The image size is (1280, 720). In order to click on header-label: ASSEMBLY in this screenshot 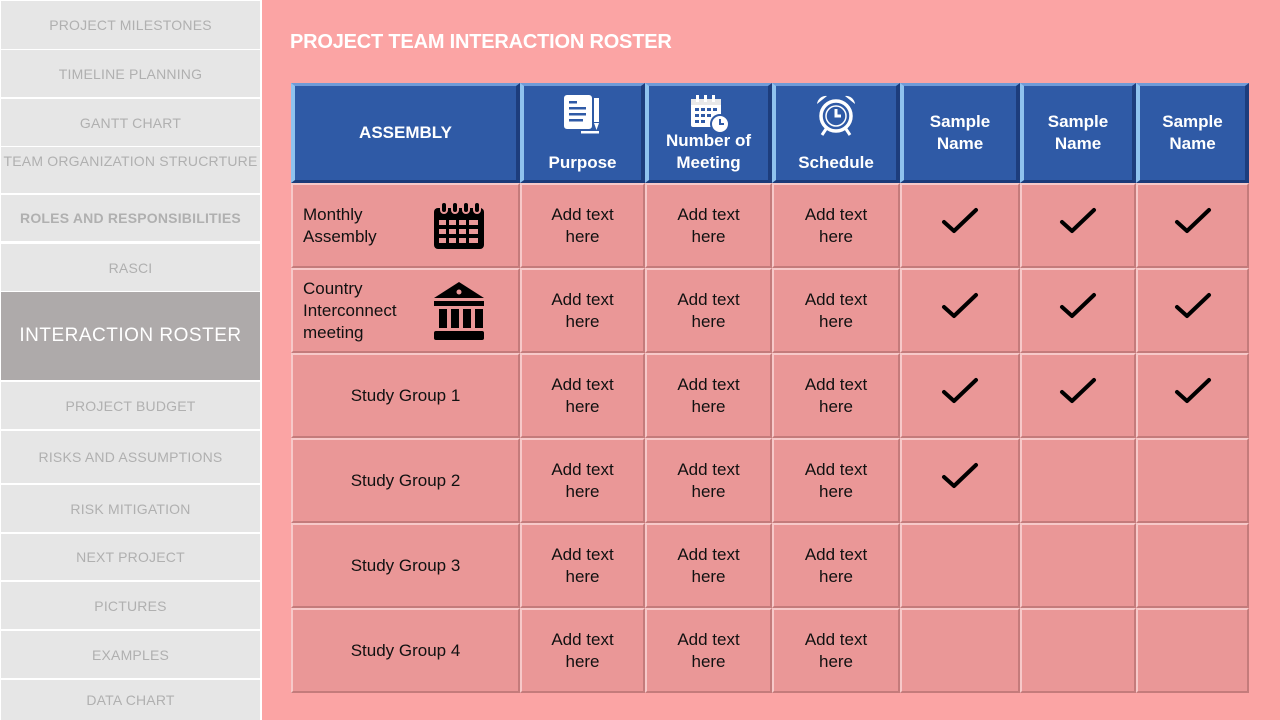, I will do `click(405, 132)`.